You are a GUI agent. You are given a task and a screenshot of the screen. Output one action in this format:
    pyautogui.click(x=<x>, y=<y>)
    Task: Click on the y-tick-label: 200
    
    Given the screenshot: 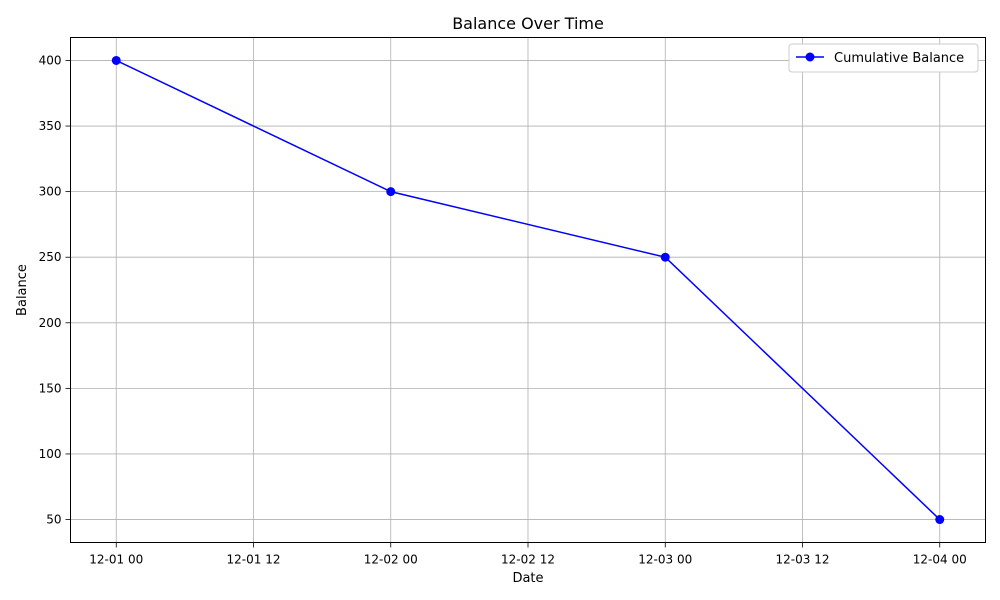 What is the action you would take?
    pyautogui.click(x=50, y=323)
    